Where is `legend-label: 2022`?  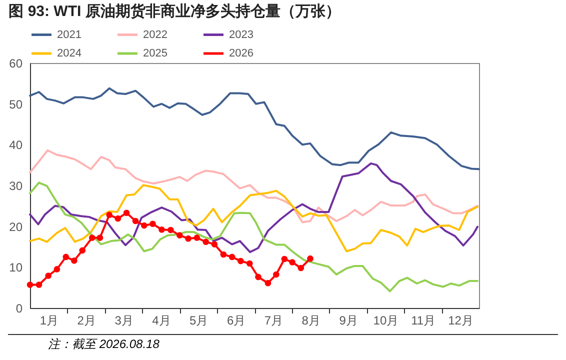
legend-label: 2022 is located at coordinates (155, 34).